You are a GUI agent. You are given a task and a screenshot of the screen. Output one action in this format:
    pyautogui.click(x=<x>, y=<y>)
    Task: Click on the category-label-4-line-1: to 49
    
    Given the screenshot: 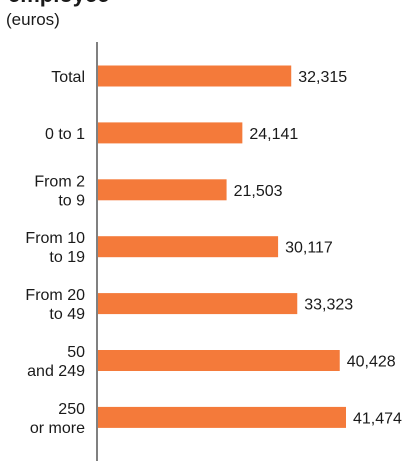 What is the action you would take?
    pyautogui.click(x=67, y=314)
    